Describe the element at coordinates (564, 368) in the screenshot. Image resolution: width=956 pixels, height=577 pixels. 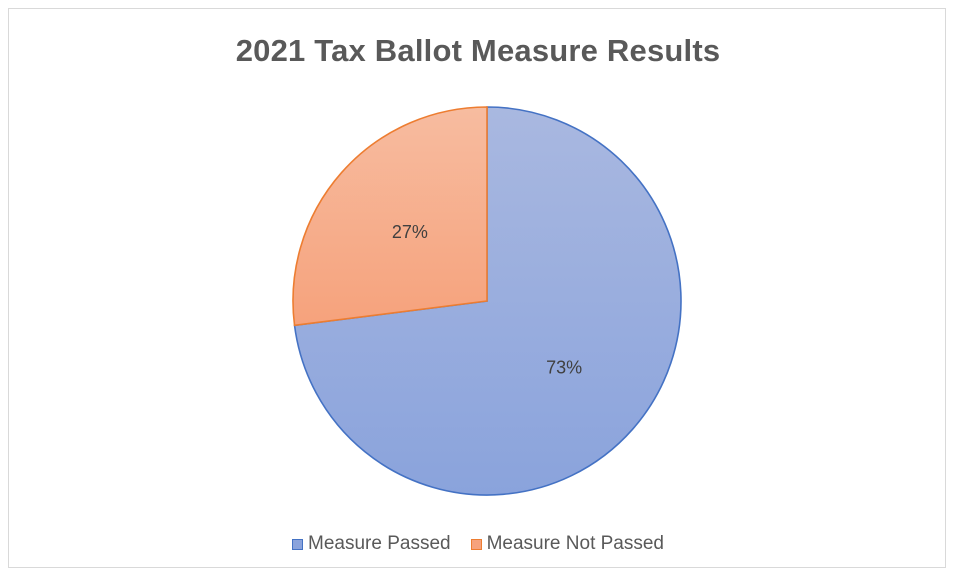
I see `data-label-measure-passed: 73%` at that location.